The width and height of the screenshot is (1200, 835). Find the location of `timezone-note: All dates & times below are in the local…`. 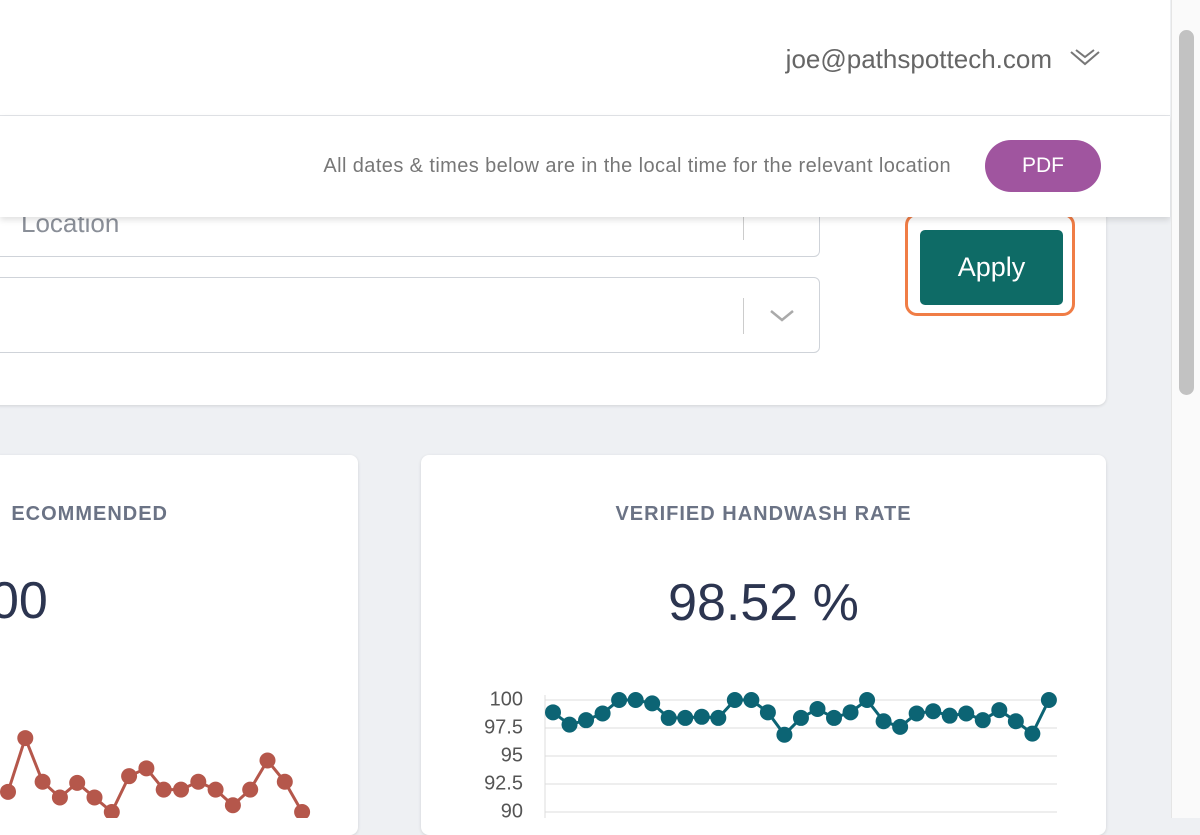

timezone-note: All dates & times below are in the local… is located at coordinates (637, 166).